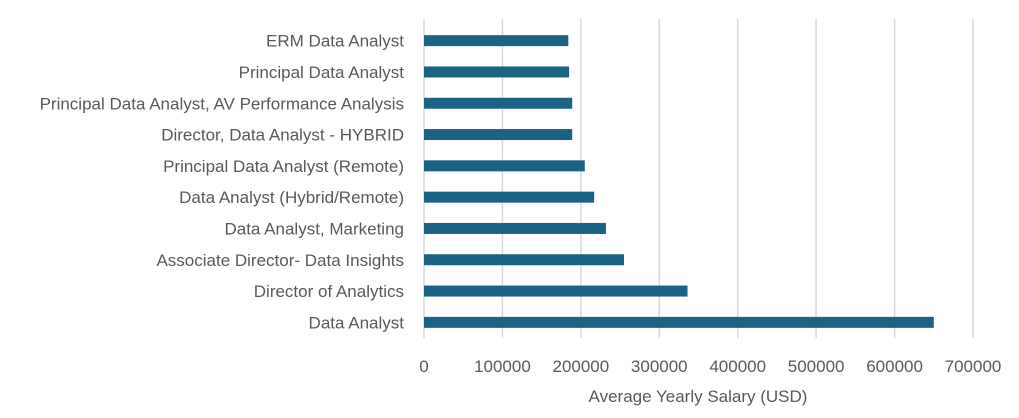 The image size is (1019, 418). I want to click on category-label: Director, Data Analyst - HYBRID, so click(282, 135).